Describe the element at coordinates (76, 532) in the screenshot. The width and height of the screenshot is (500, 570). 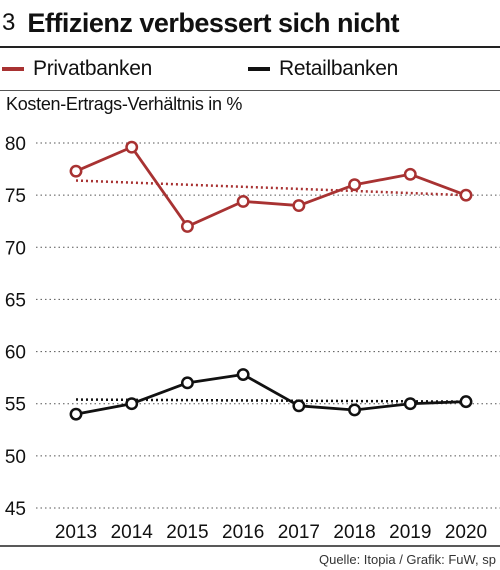
I see `x-tick-label: 2013` at that location.